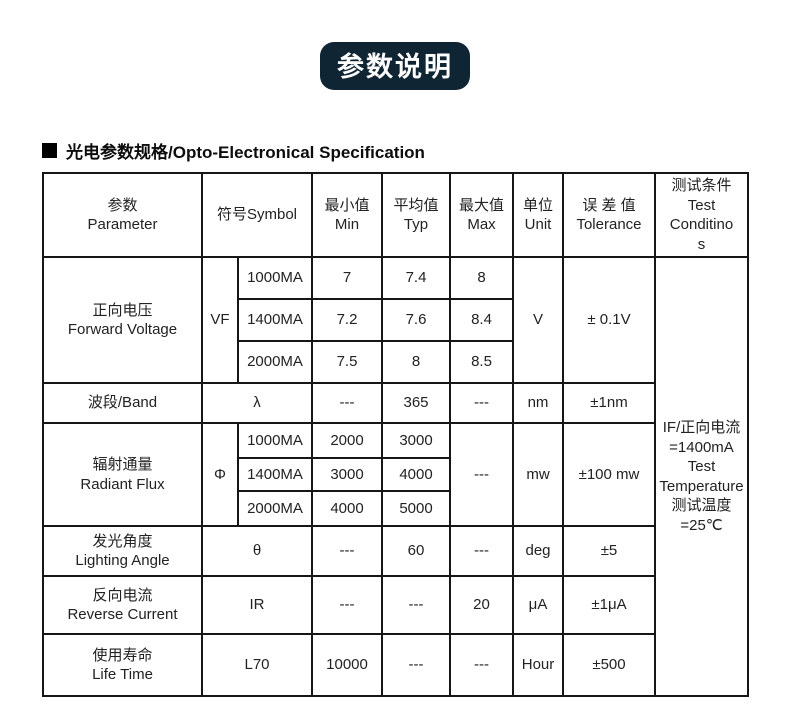 The width and height of the screenshot is (790, 720). Describe the element at coordinates (416, 474) in the screenshot. I see `cell-rf-1400ma-typ: 4000` at that location.